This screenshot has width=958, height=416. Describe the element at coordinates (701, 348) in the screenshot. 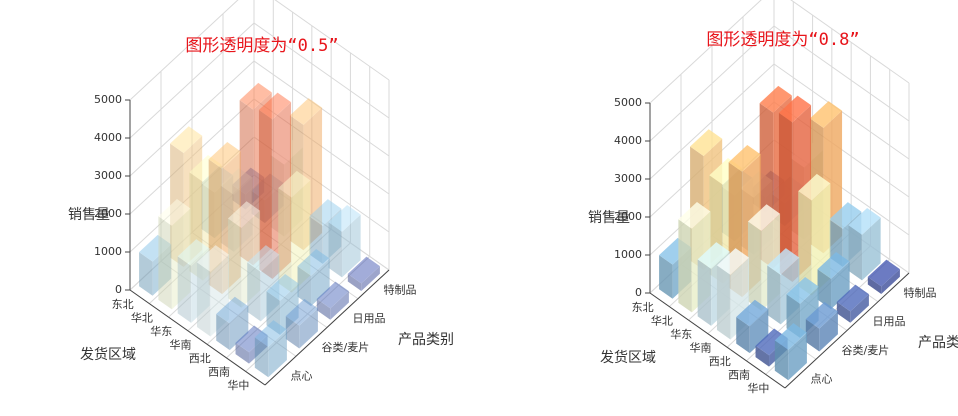

I see `region-label: 华南` at that location.